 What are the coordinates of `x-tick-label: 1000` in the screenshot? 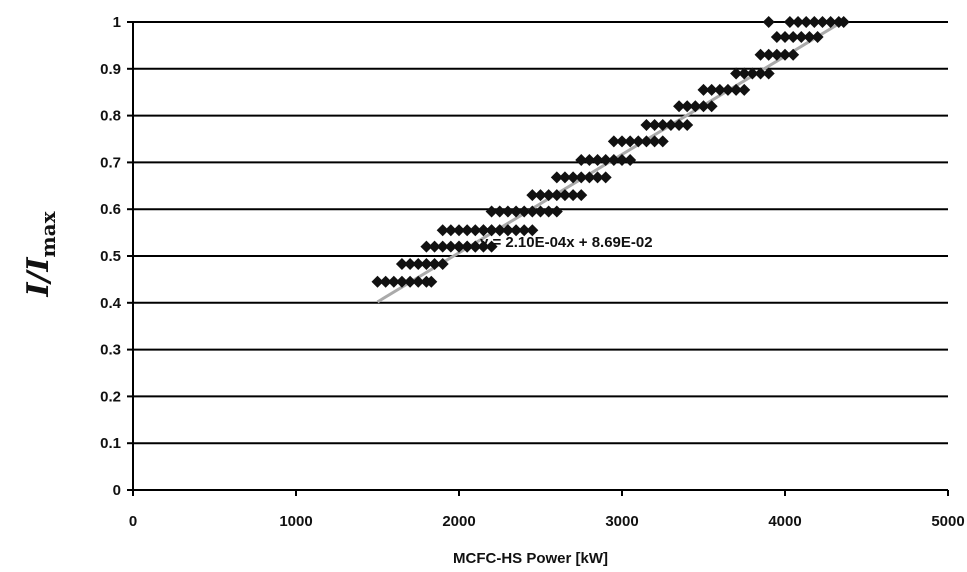 It's located at (295, 521).